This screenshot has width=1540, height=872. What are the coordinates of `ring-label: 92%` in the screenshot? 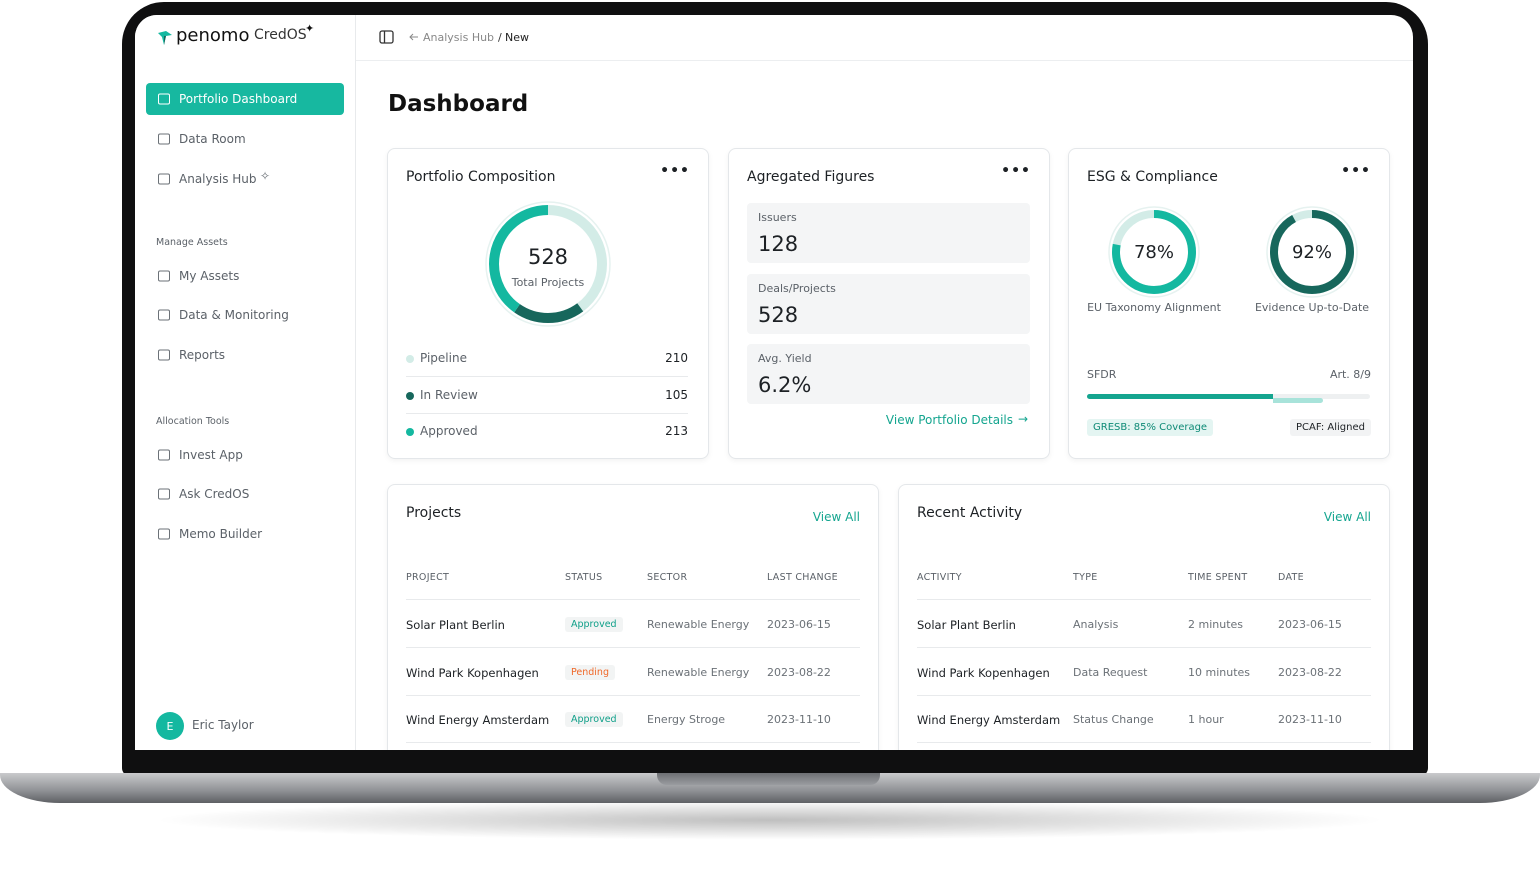 It's located at (1312, 252).